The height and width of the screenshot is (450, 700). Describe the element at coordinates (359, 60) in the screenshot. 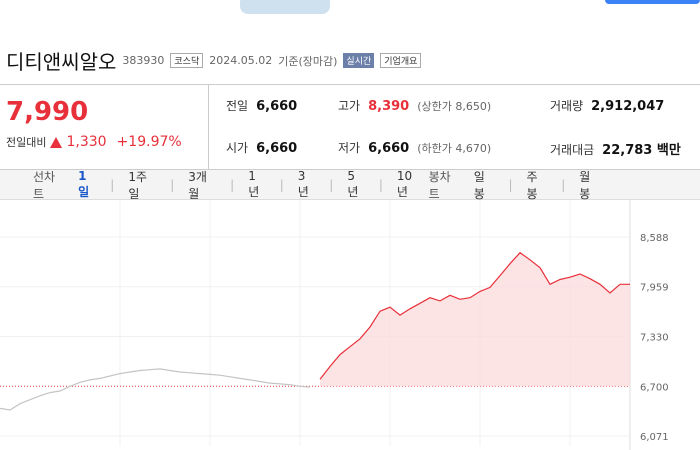

I see `realtime: 실시간` at that location.